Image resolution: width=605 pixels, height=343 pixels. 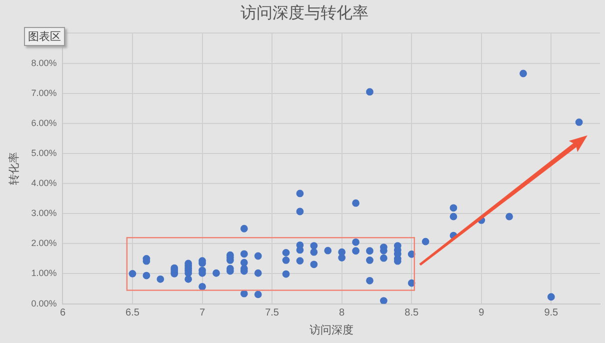 I want to click on y-tick-label: 8.00%, so click(x=44, y=63).